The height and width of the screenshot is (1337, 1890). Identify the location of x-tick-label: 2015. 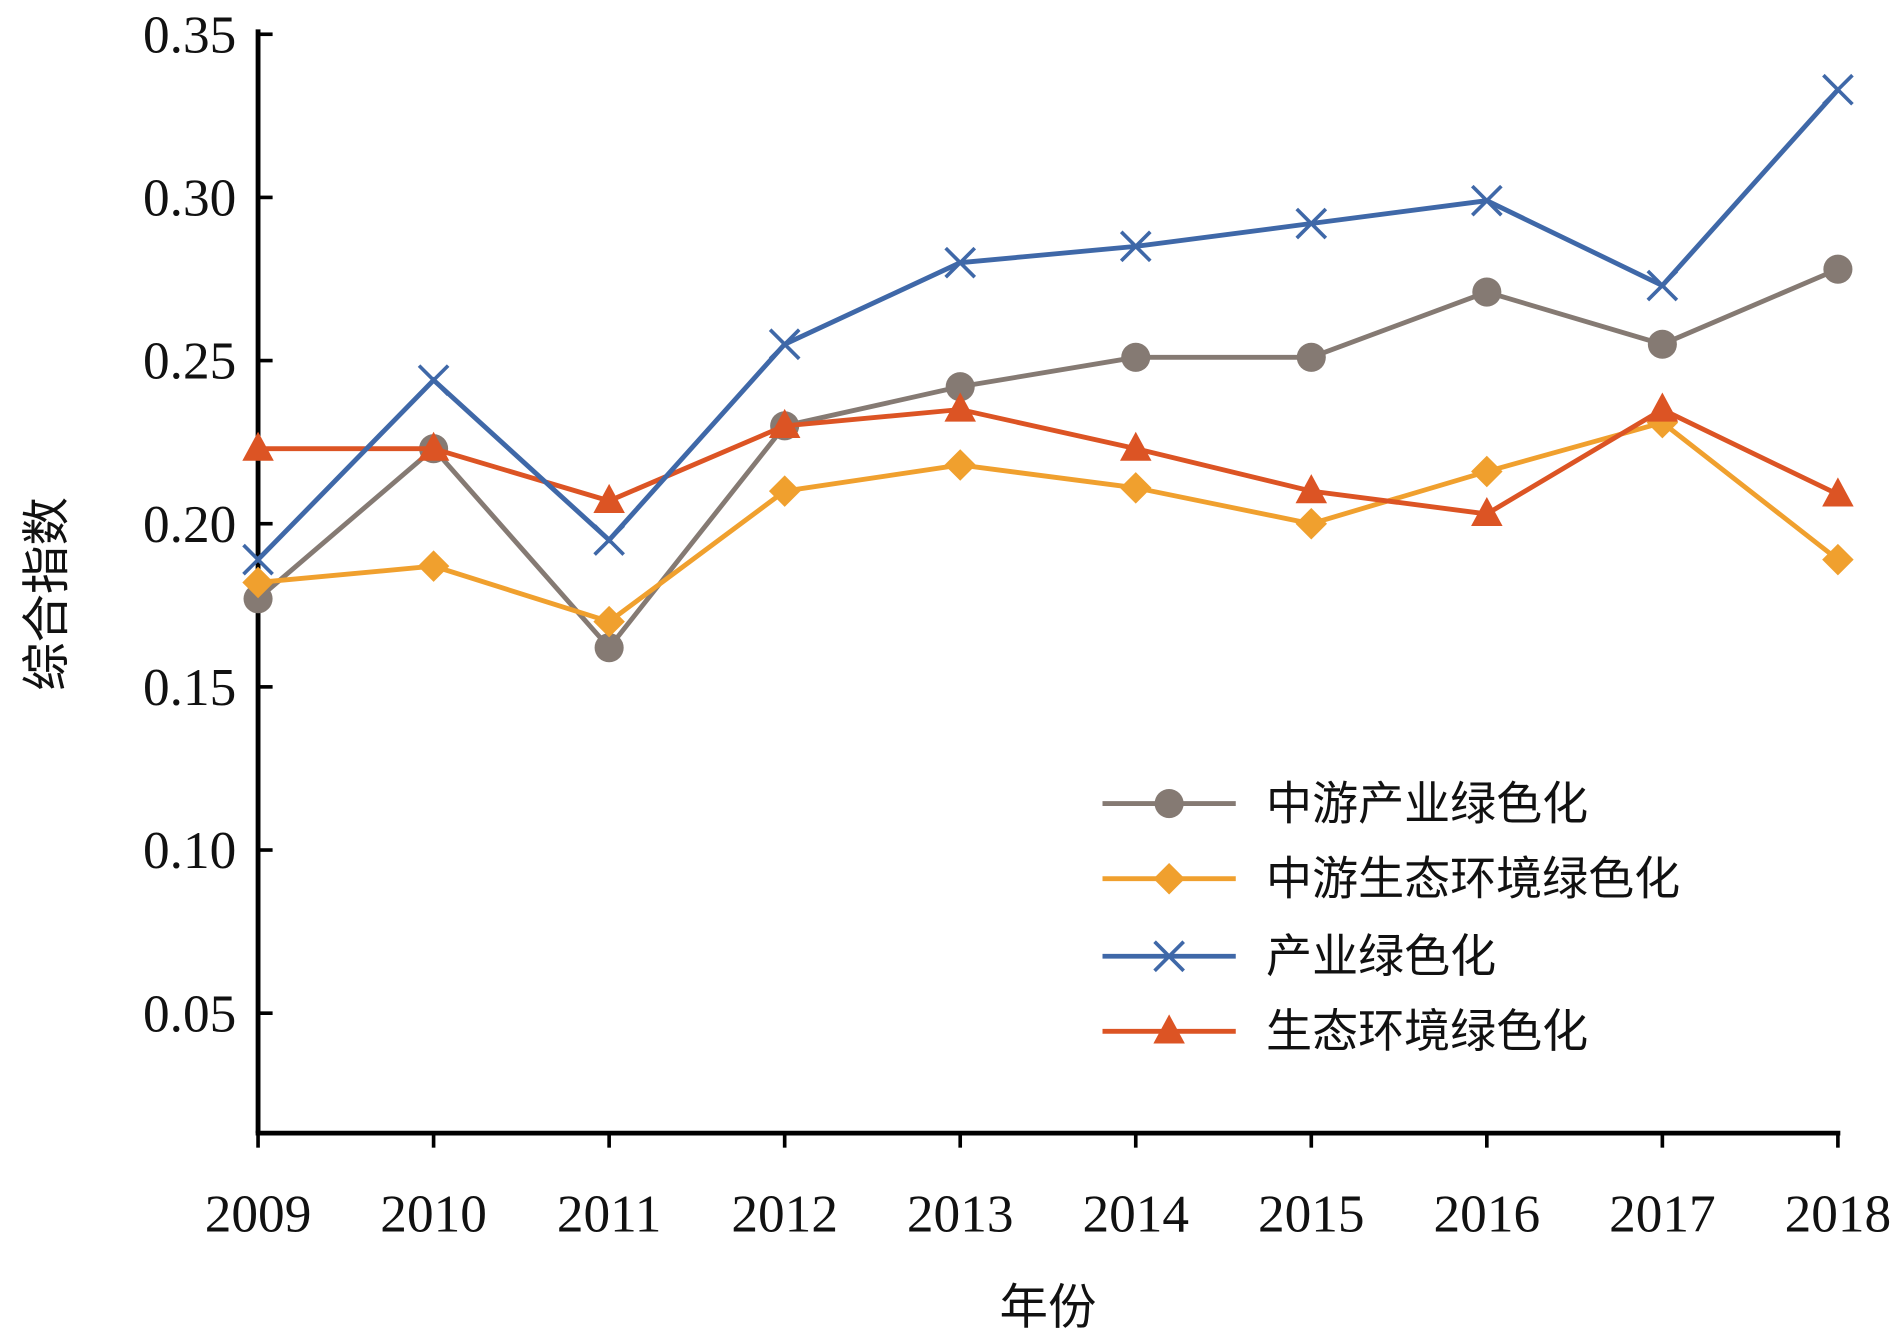
(1311, 1213).